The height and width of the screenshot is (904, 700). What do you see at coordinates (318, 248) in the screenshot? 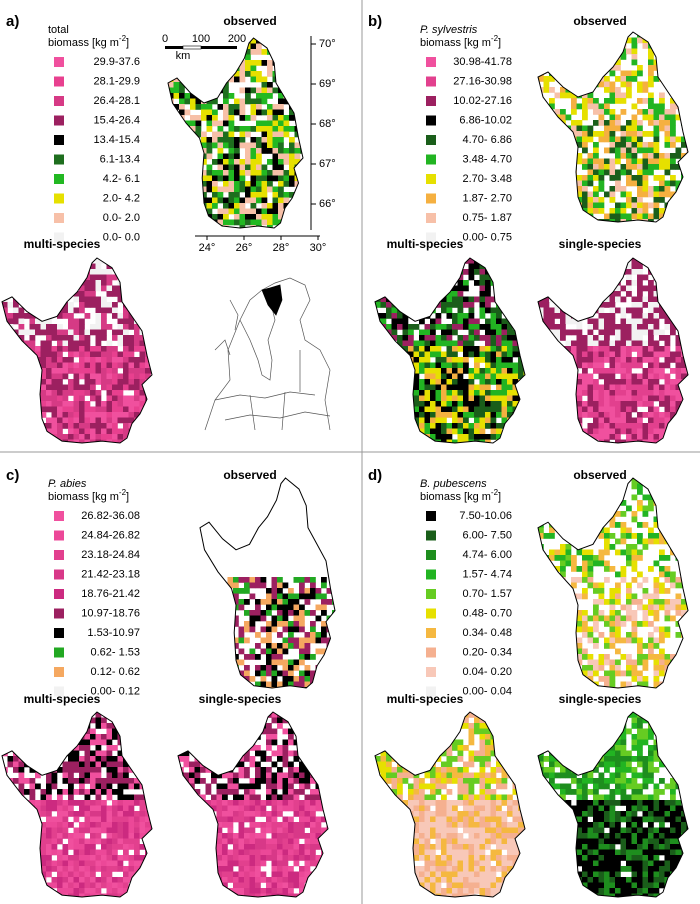
I see `lon-tick-label: 30°` at bounding box center [318, 248].